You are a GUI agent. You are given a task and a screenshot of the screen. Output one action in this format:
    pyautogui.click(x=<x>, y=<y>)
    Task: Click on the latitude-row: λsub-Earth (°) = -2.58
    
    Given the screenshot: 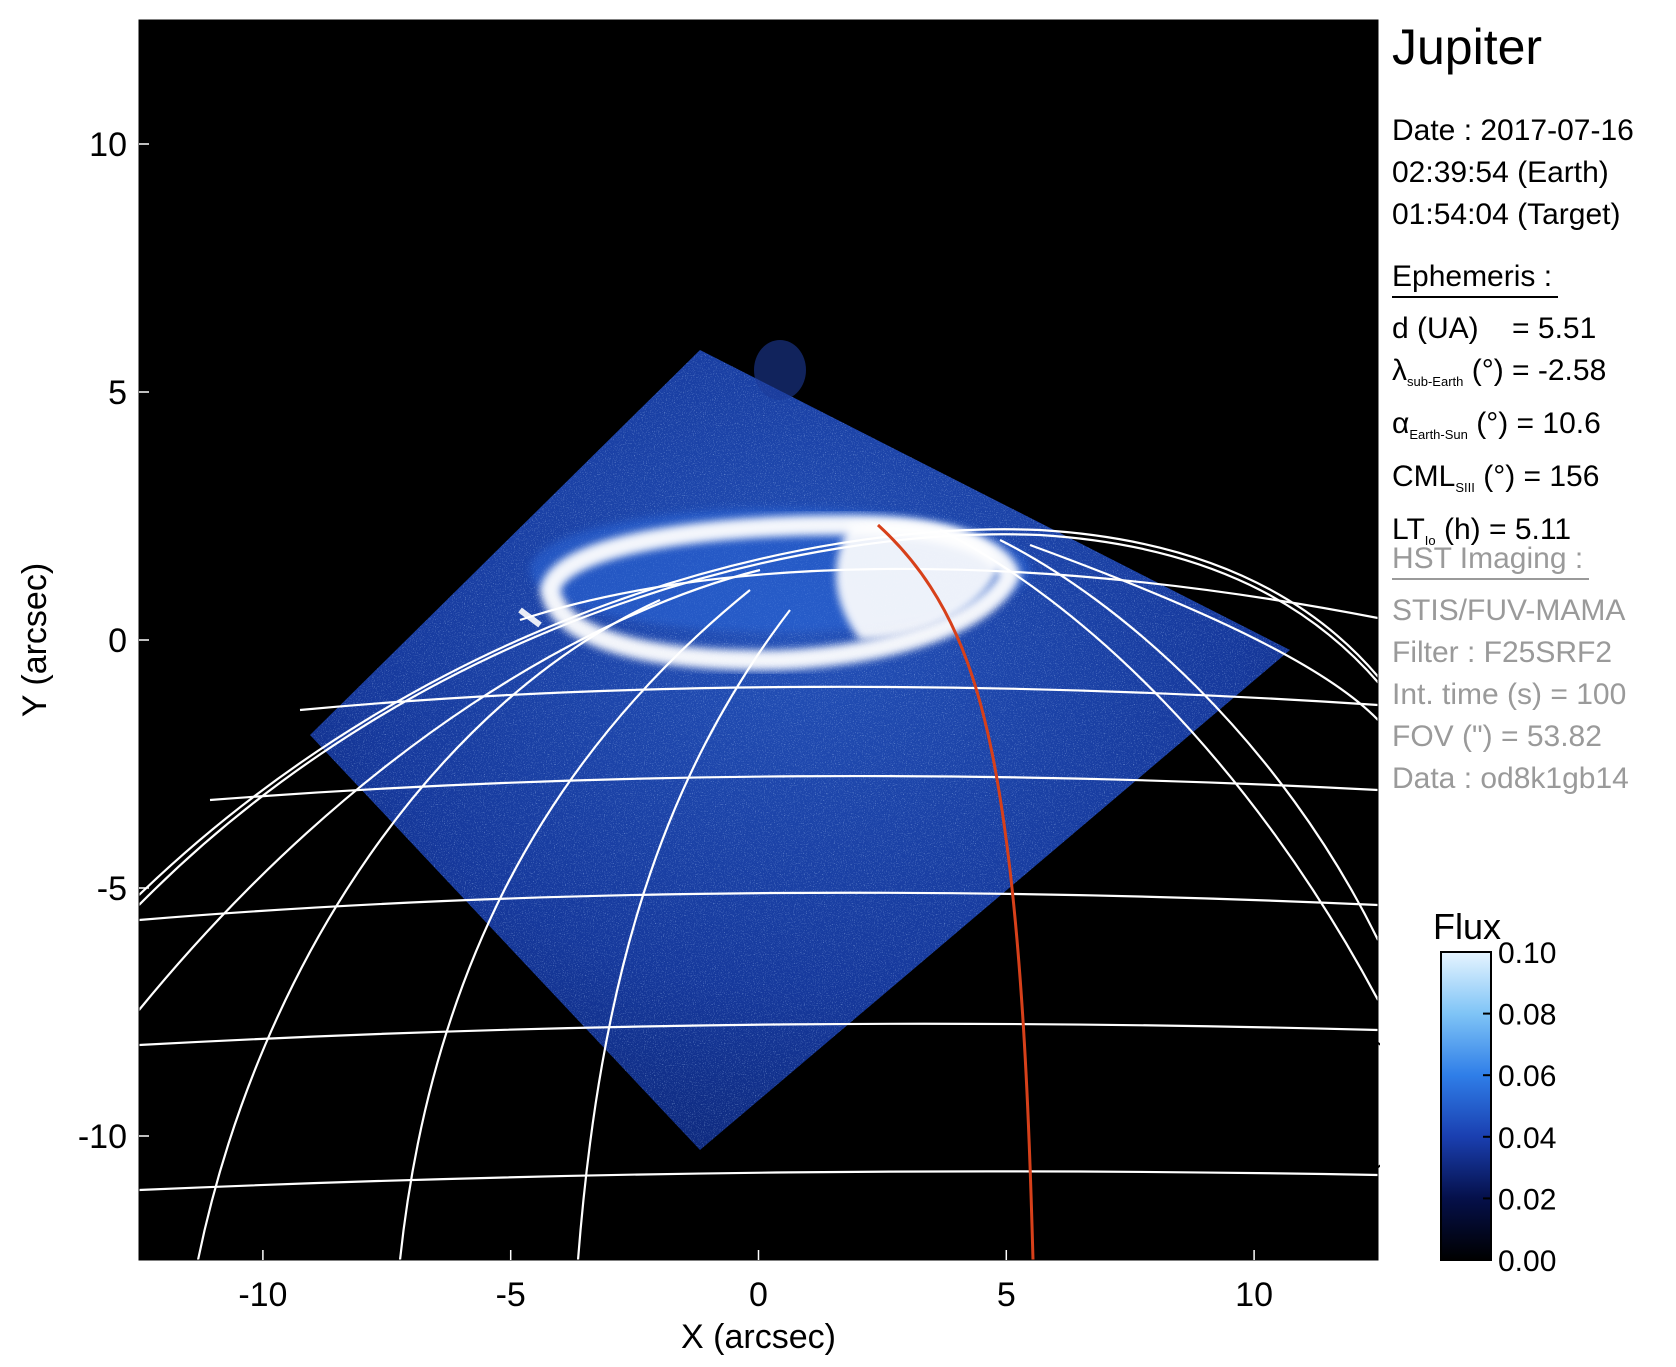 What is the action you would take?
    pyautogui.click(x=1499, y=376)
    